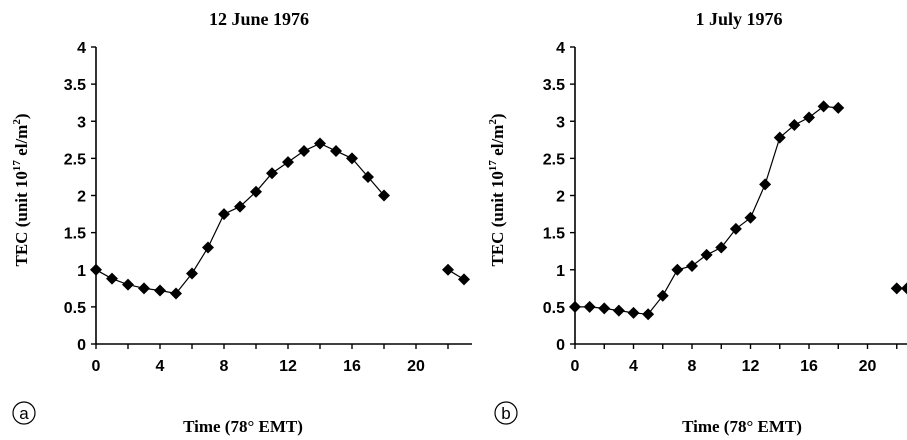 The image size is (907, 440). I want to click on panel-label: b, so click(505, 413).